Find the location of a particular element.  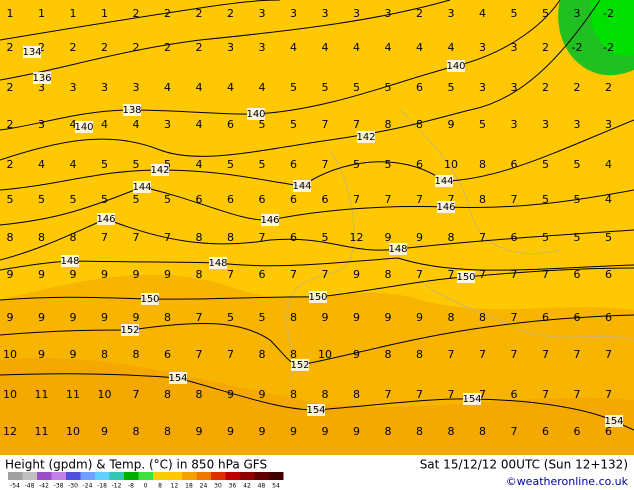

contour-label: 154 is located at coordinates (315, 410).